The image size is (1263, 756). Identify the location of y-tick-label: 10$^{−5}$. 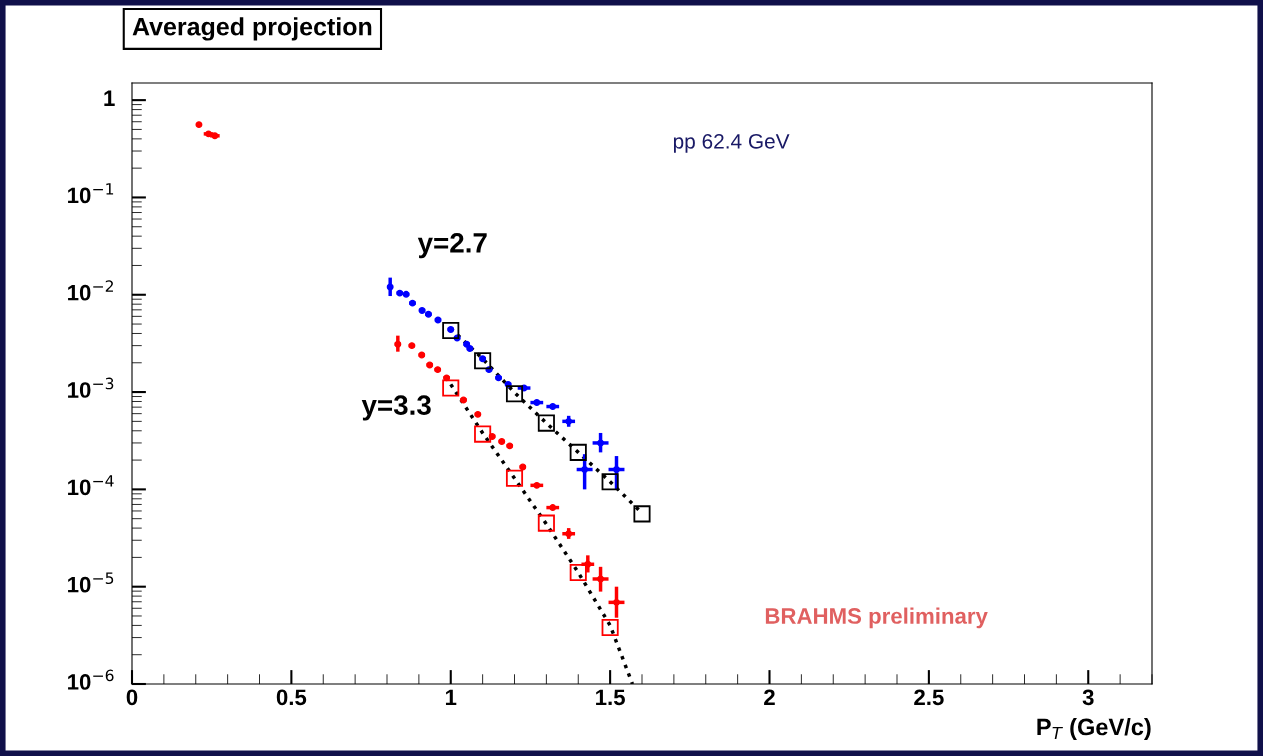
(91, 582).